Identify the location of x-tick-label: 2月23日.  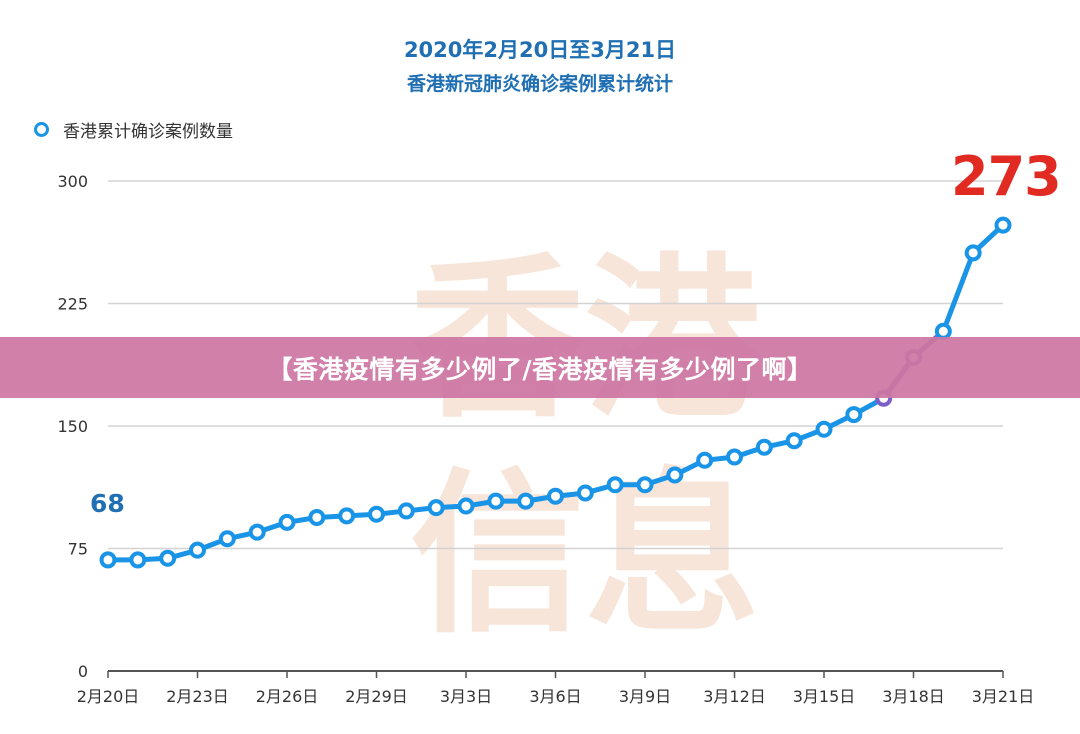
(197, 696).